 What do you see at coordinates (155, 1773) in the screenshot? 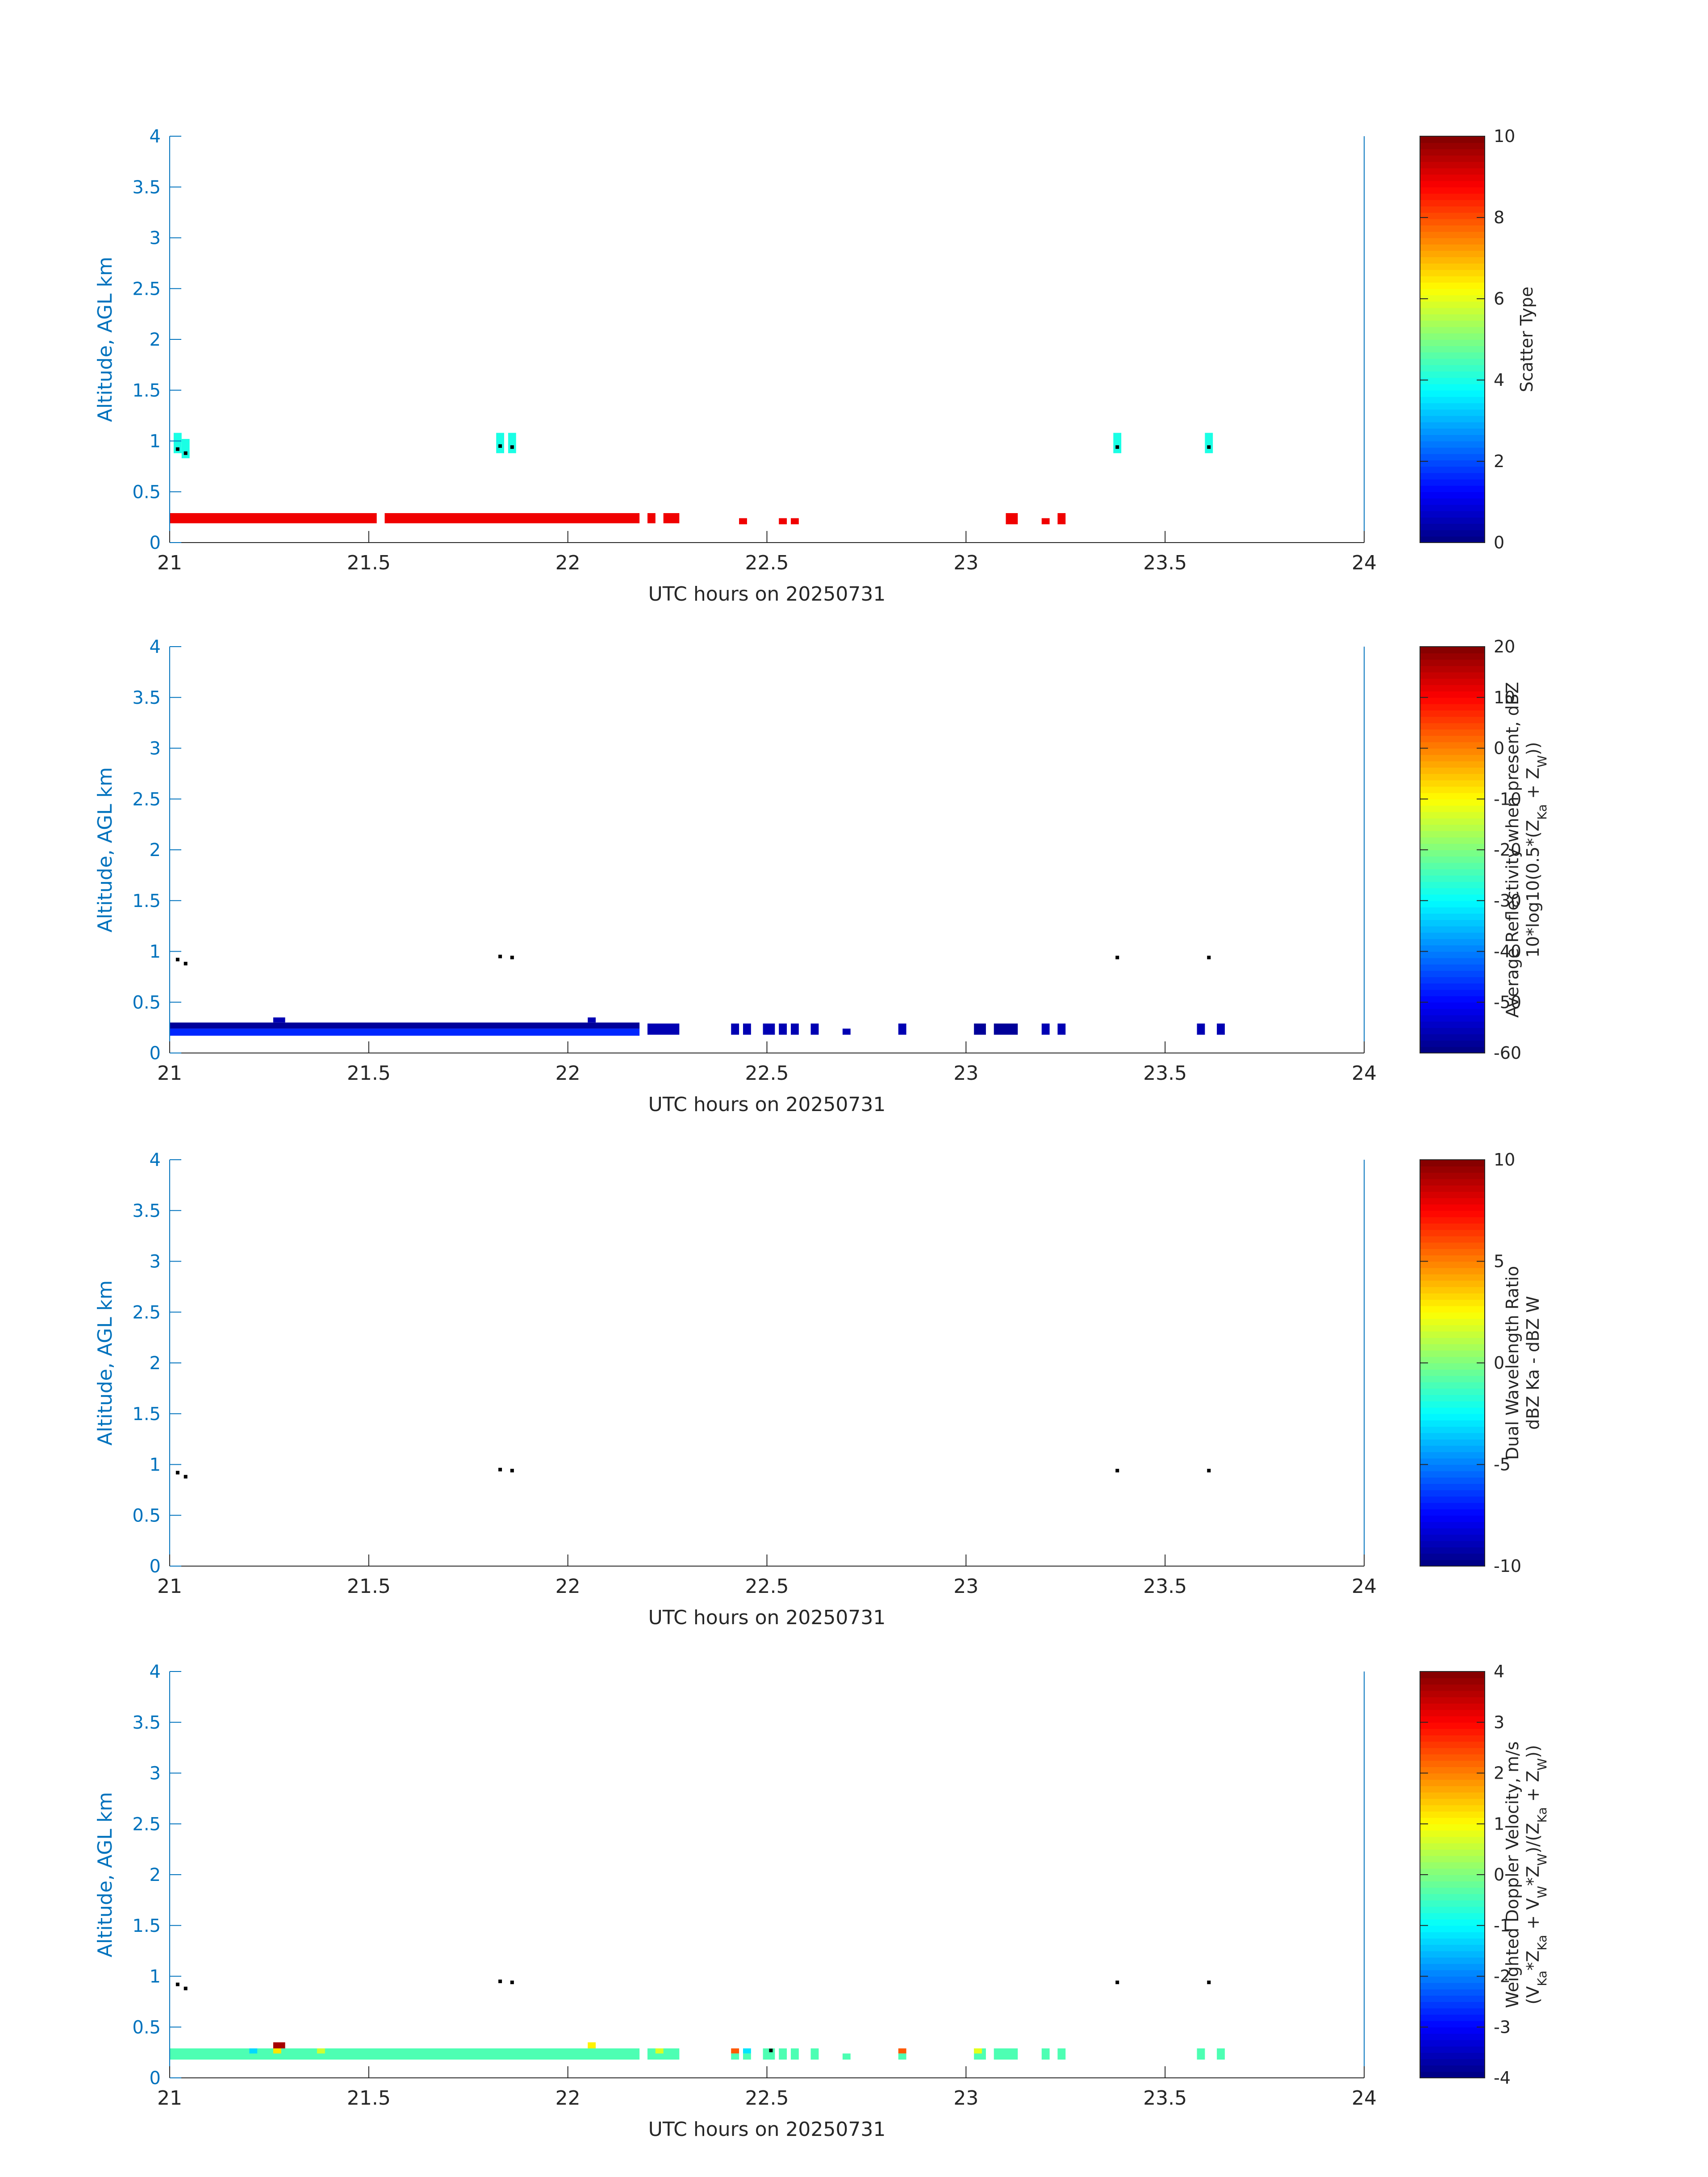
I see `y-tick-label: 3` at bounding box center [155, 1773].